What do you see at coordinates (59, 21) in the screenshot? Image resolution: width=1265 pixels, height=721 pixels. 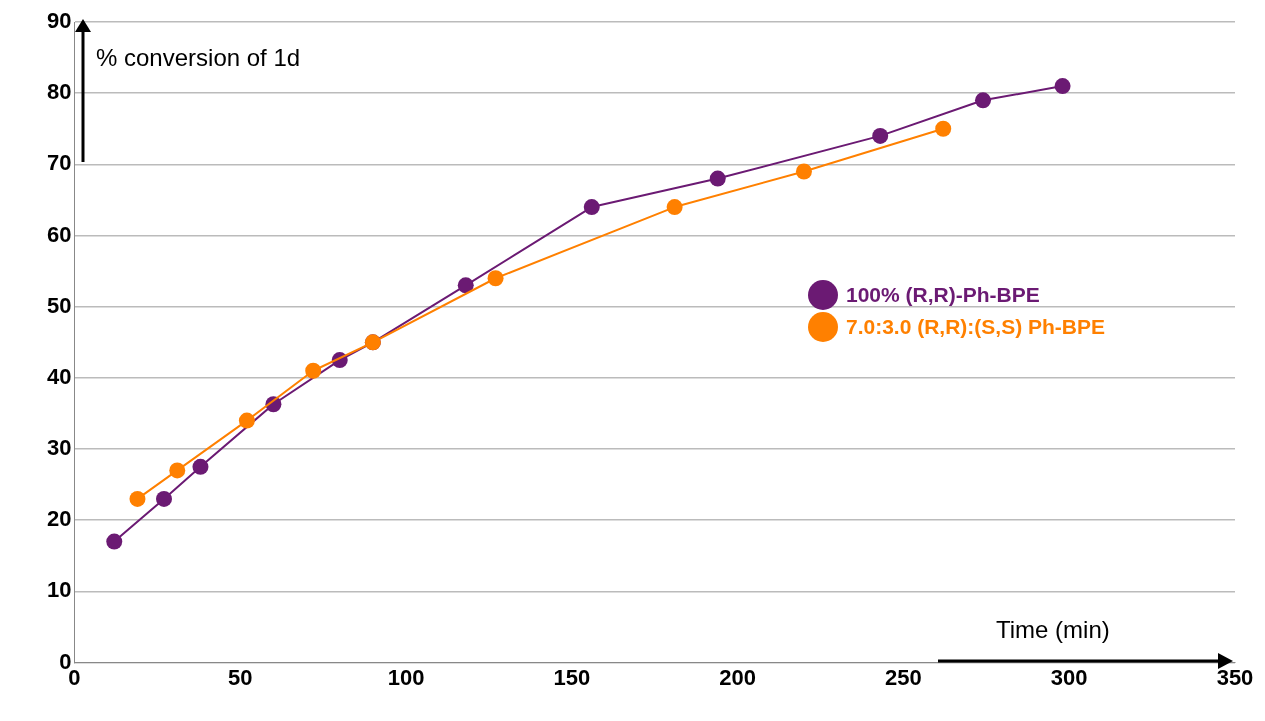 I see `y-tick-label: 90` at bounding box center [59, 21].